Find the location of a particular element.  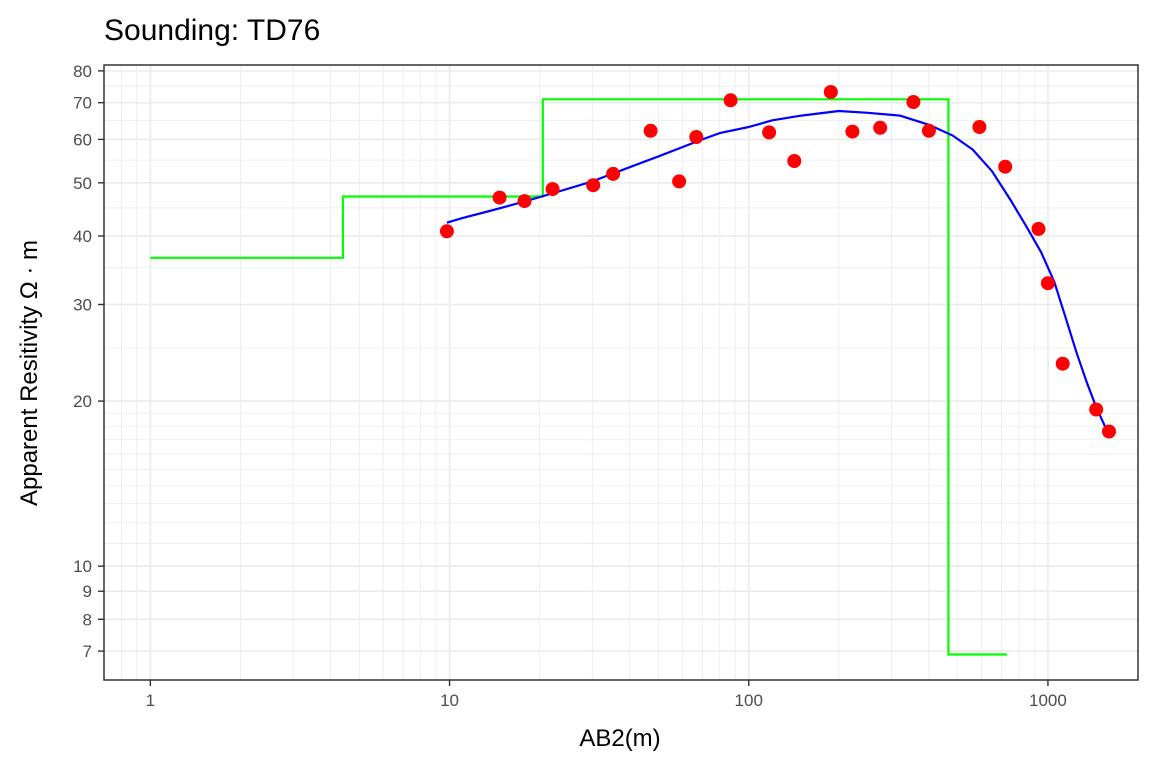

y-tick-label: 30 is located at coordinates (82, 304).